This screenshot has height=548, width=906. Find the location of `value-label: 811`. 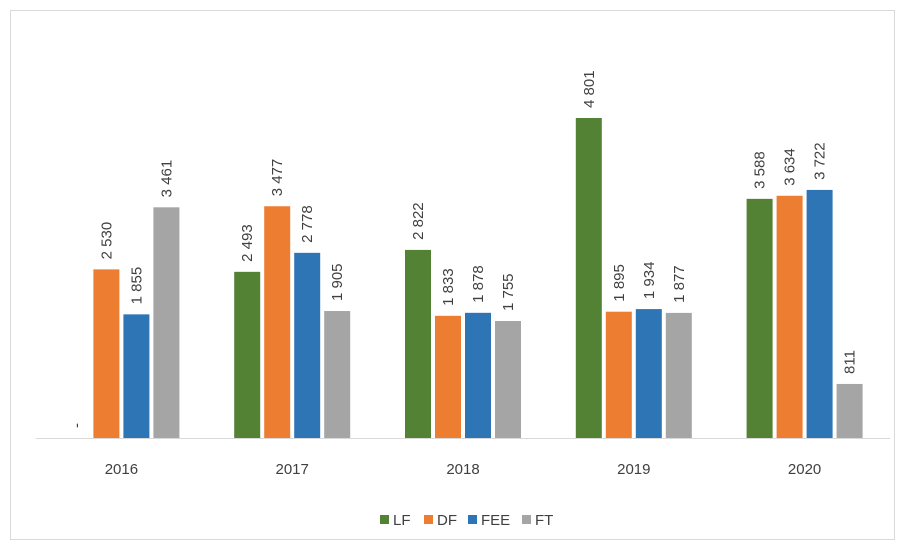

value-label: 811 is located at coordinates (850, 362).